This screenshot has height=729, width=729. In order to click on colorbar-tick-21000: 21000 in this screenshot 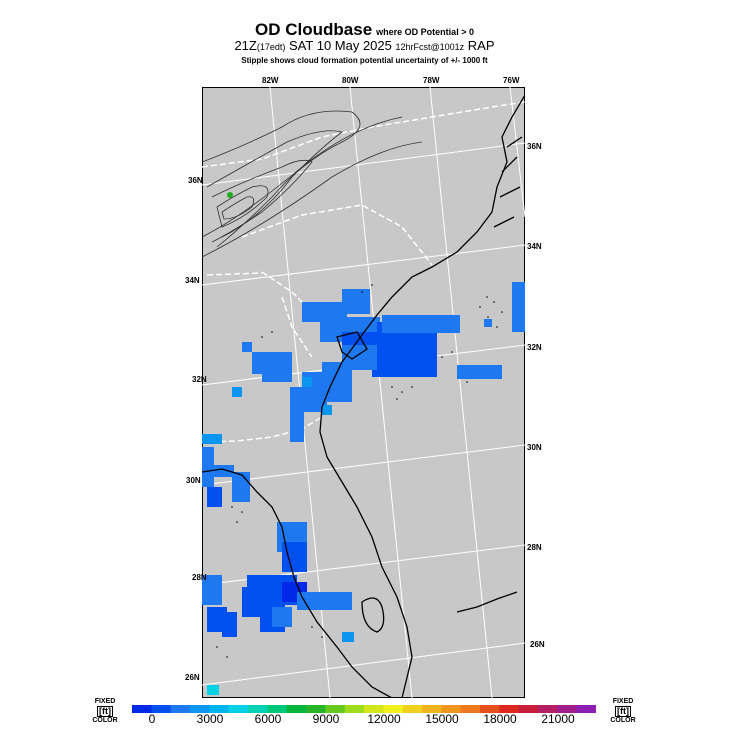, I will do `click(558, 719)`.